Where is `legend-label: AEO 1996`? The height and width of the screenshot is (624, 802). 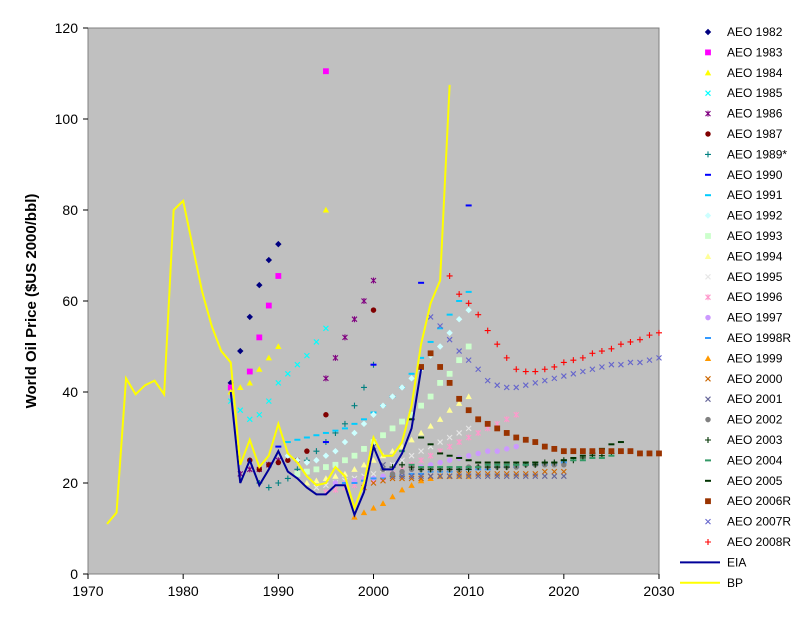 legend-label: AEO 1996 is located at coordinates (755, 297).